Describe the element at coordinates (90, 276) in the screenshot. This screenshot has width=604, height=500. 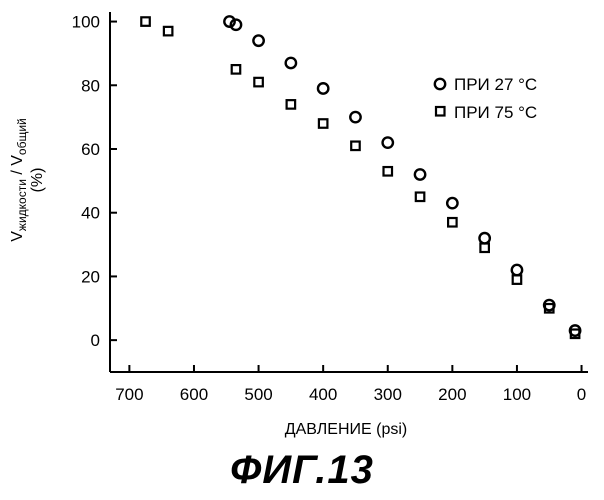
I see `y-tick-label: 20` at that location.